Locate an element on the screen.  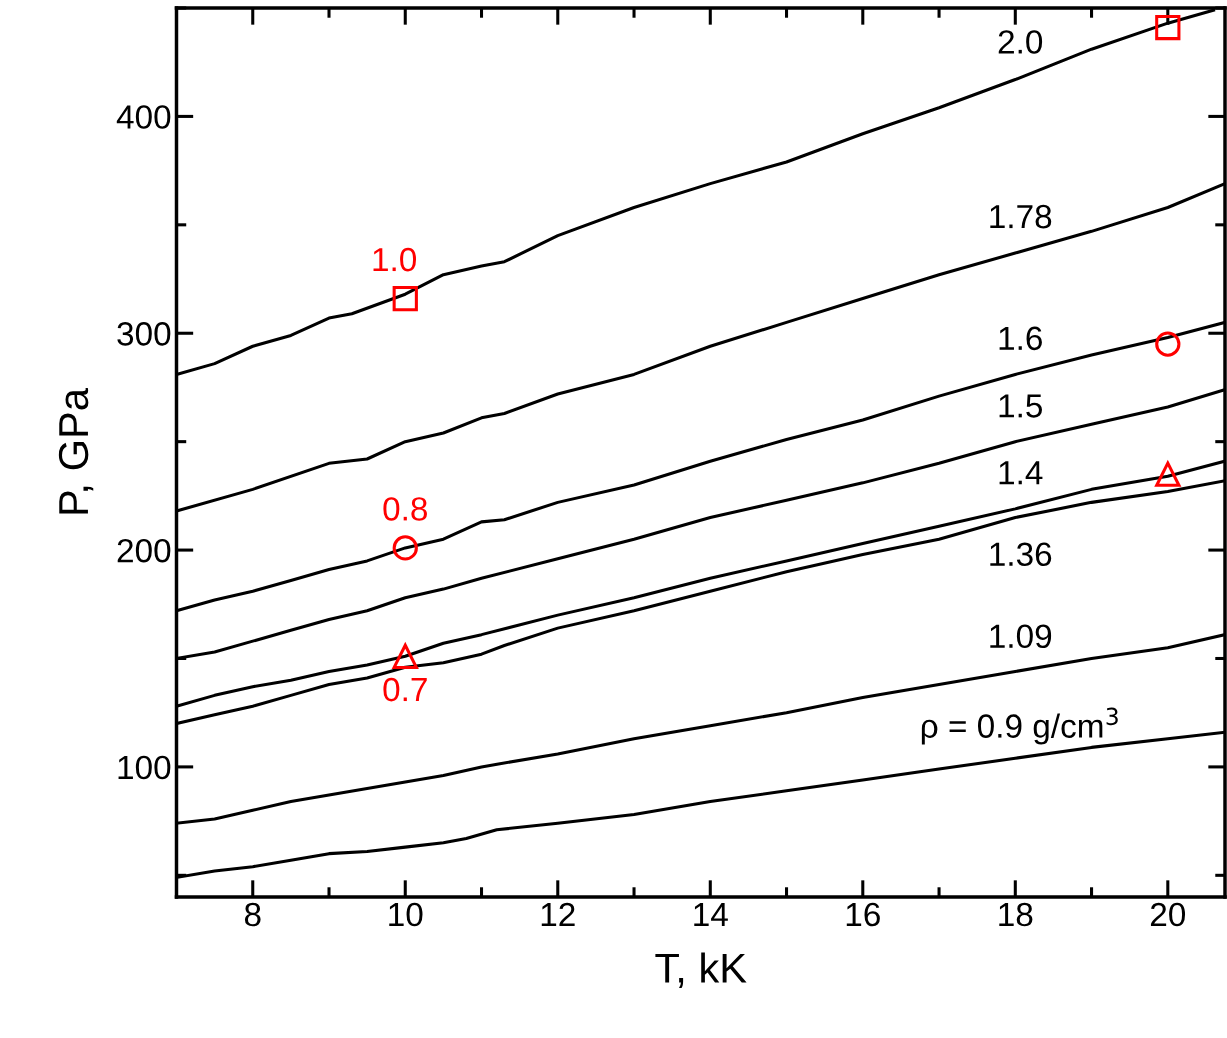
x-tick-label: 10 is located at coordinates (406, 914).